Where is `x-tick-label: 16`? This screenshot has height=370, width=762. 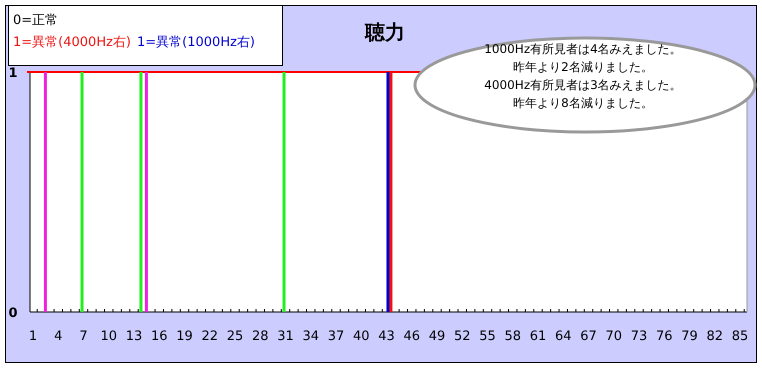
x-tick-label: 16 is located at coordinates (159, 336).